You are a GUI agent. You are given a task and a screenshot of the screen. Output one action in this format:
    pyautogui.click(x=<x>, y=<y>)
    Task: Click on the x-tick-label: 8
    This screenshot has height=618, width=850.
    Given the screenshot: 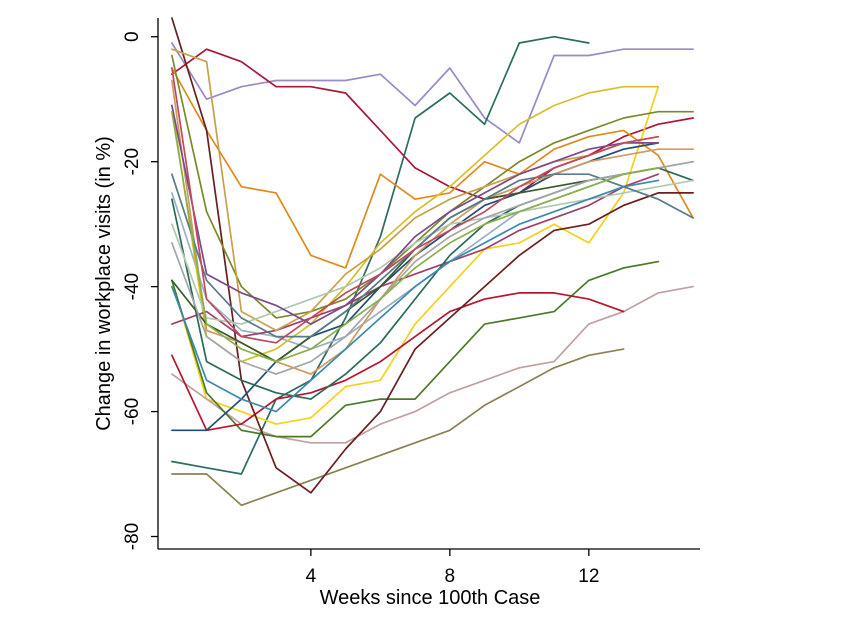 What is the action you would take?
    pyautogui.click(x=450, y=576)
    